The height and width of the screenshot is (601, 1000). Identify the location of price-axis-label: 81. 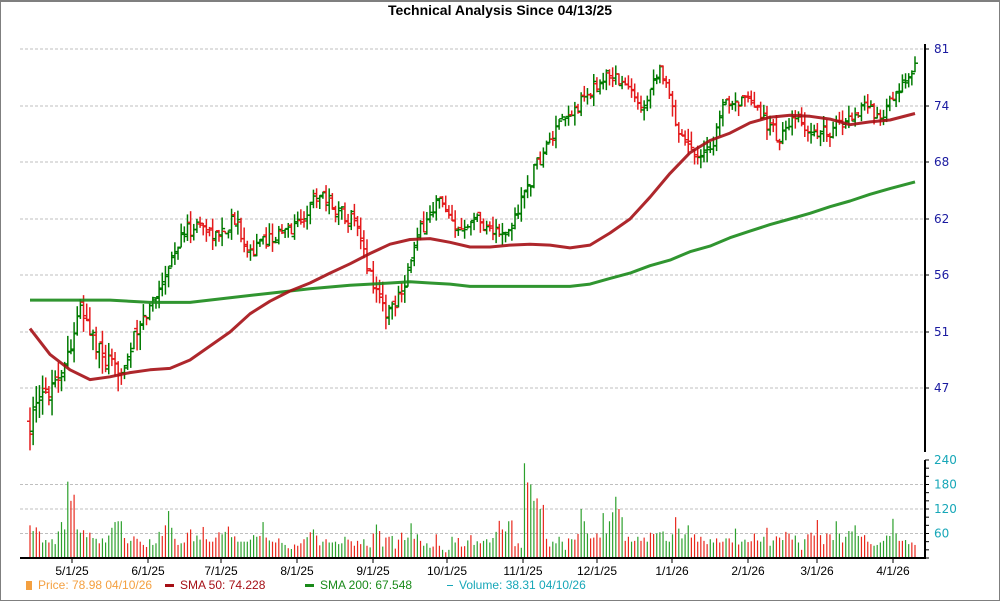
(941, 49).